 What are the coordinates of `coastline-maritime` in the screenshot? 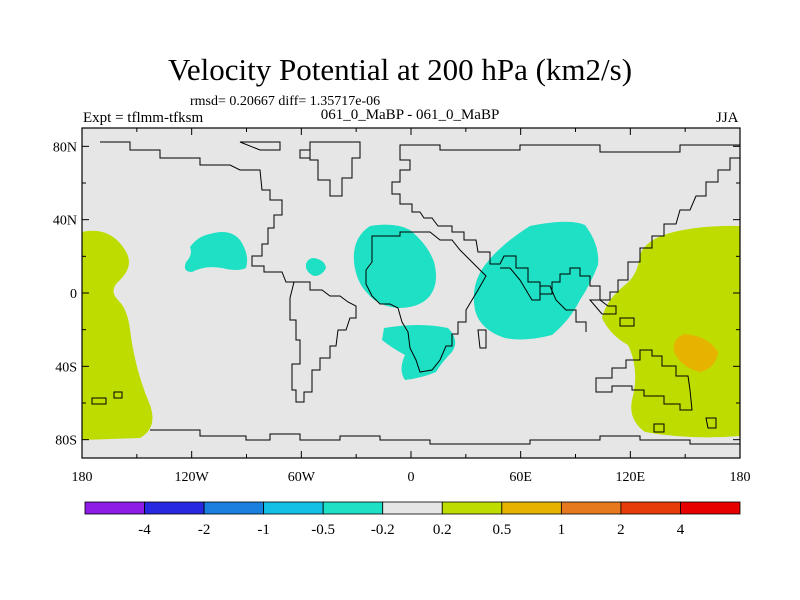 It's located at (611, 313).